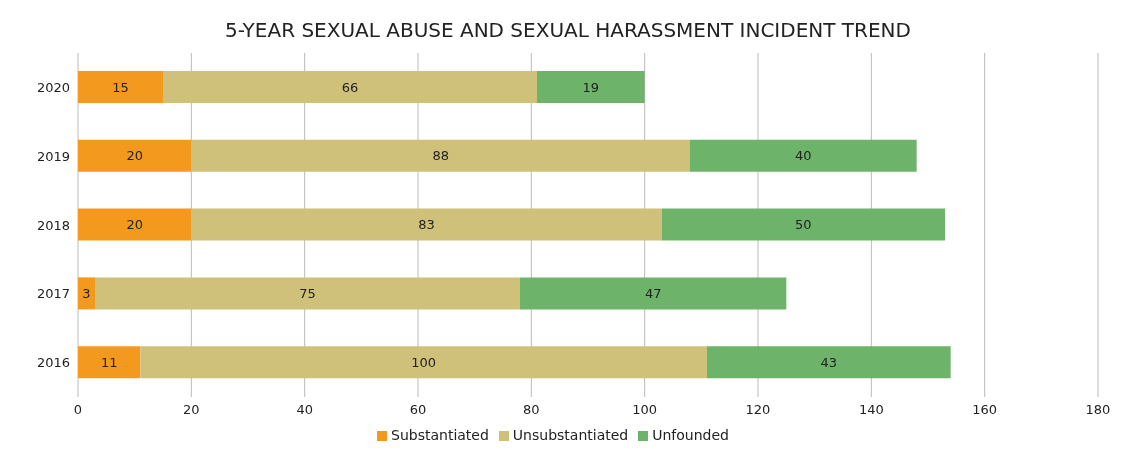 The height and width of the screenshot is (471, 1136). Describe the element at coordinates (871, 410) in the screenshot. I see `x-tick-label: 140` at that location.